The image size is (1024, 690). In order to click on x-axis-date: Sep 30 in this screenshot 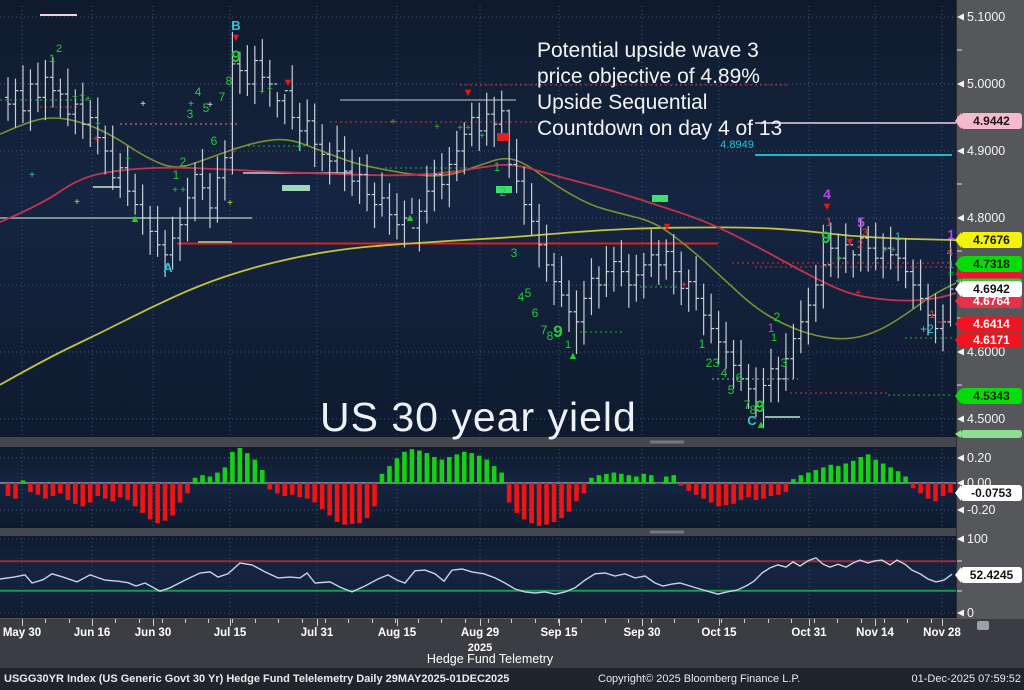, I will do `click(642, 633)`.